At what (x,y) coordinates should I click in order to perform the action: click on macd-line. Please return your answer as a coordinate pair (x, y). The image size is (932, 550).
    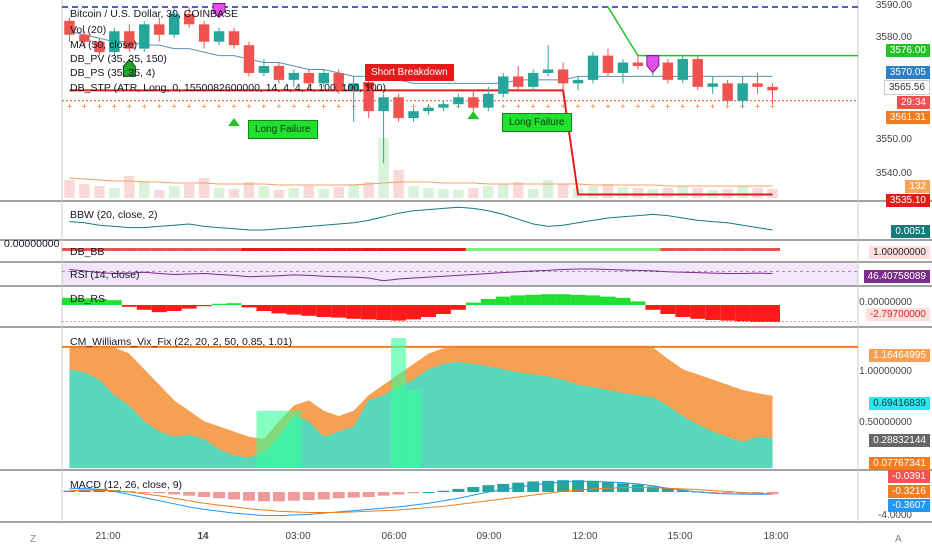
    Looking at the image, I should click on (421, 498).